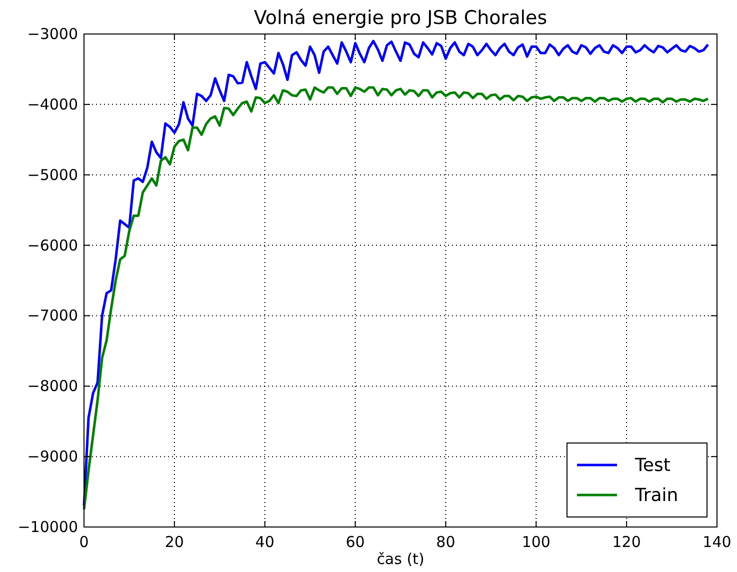  Describe the element at coordinates (536, 542) in the screenshot. I see `x-tick-label: 100` at that location.